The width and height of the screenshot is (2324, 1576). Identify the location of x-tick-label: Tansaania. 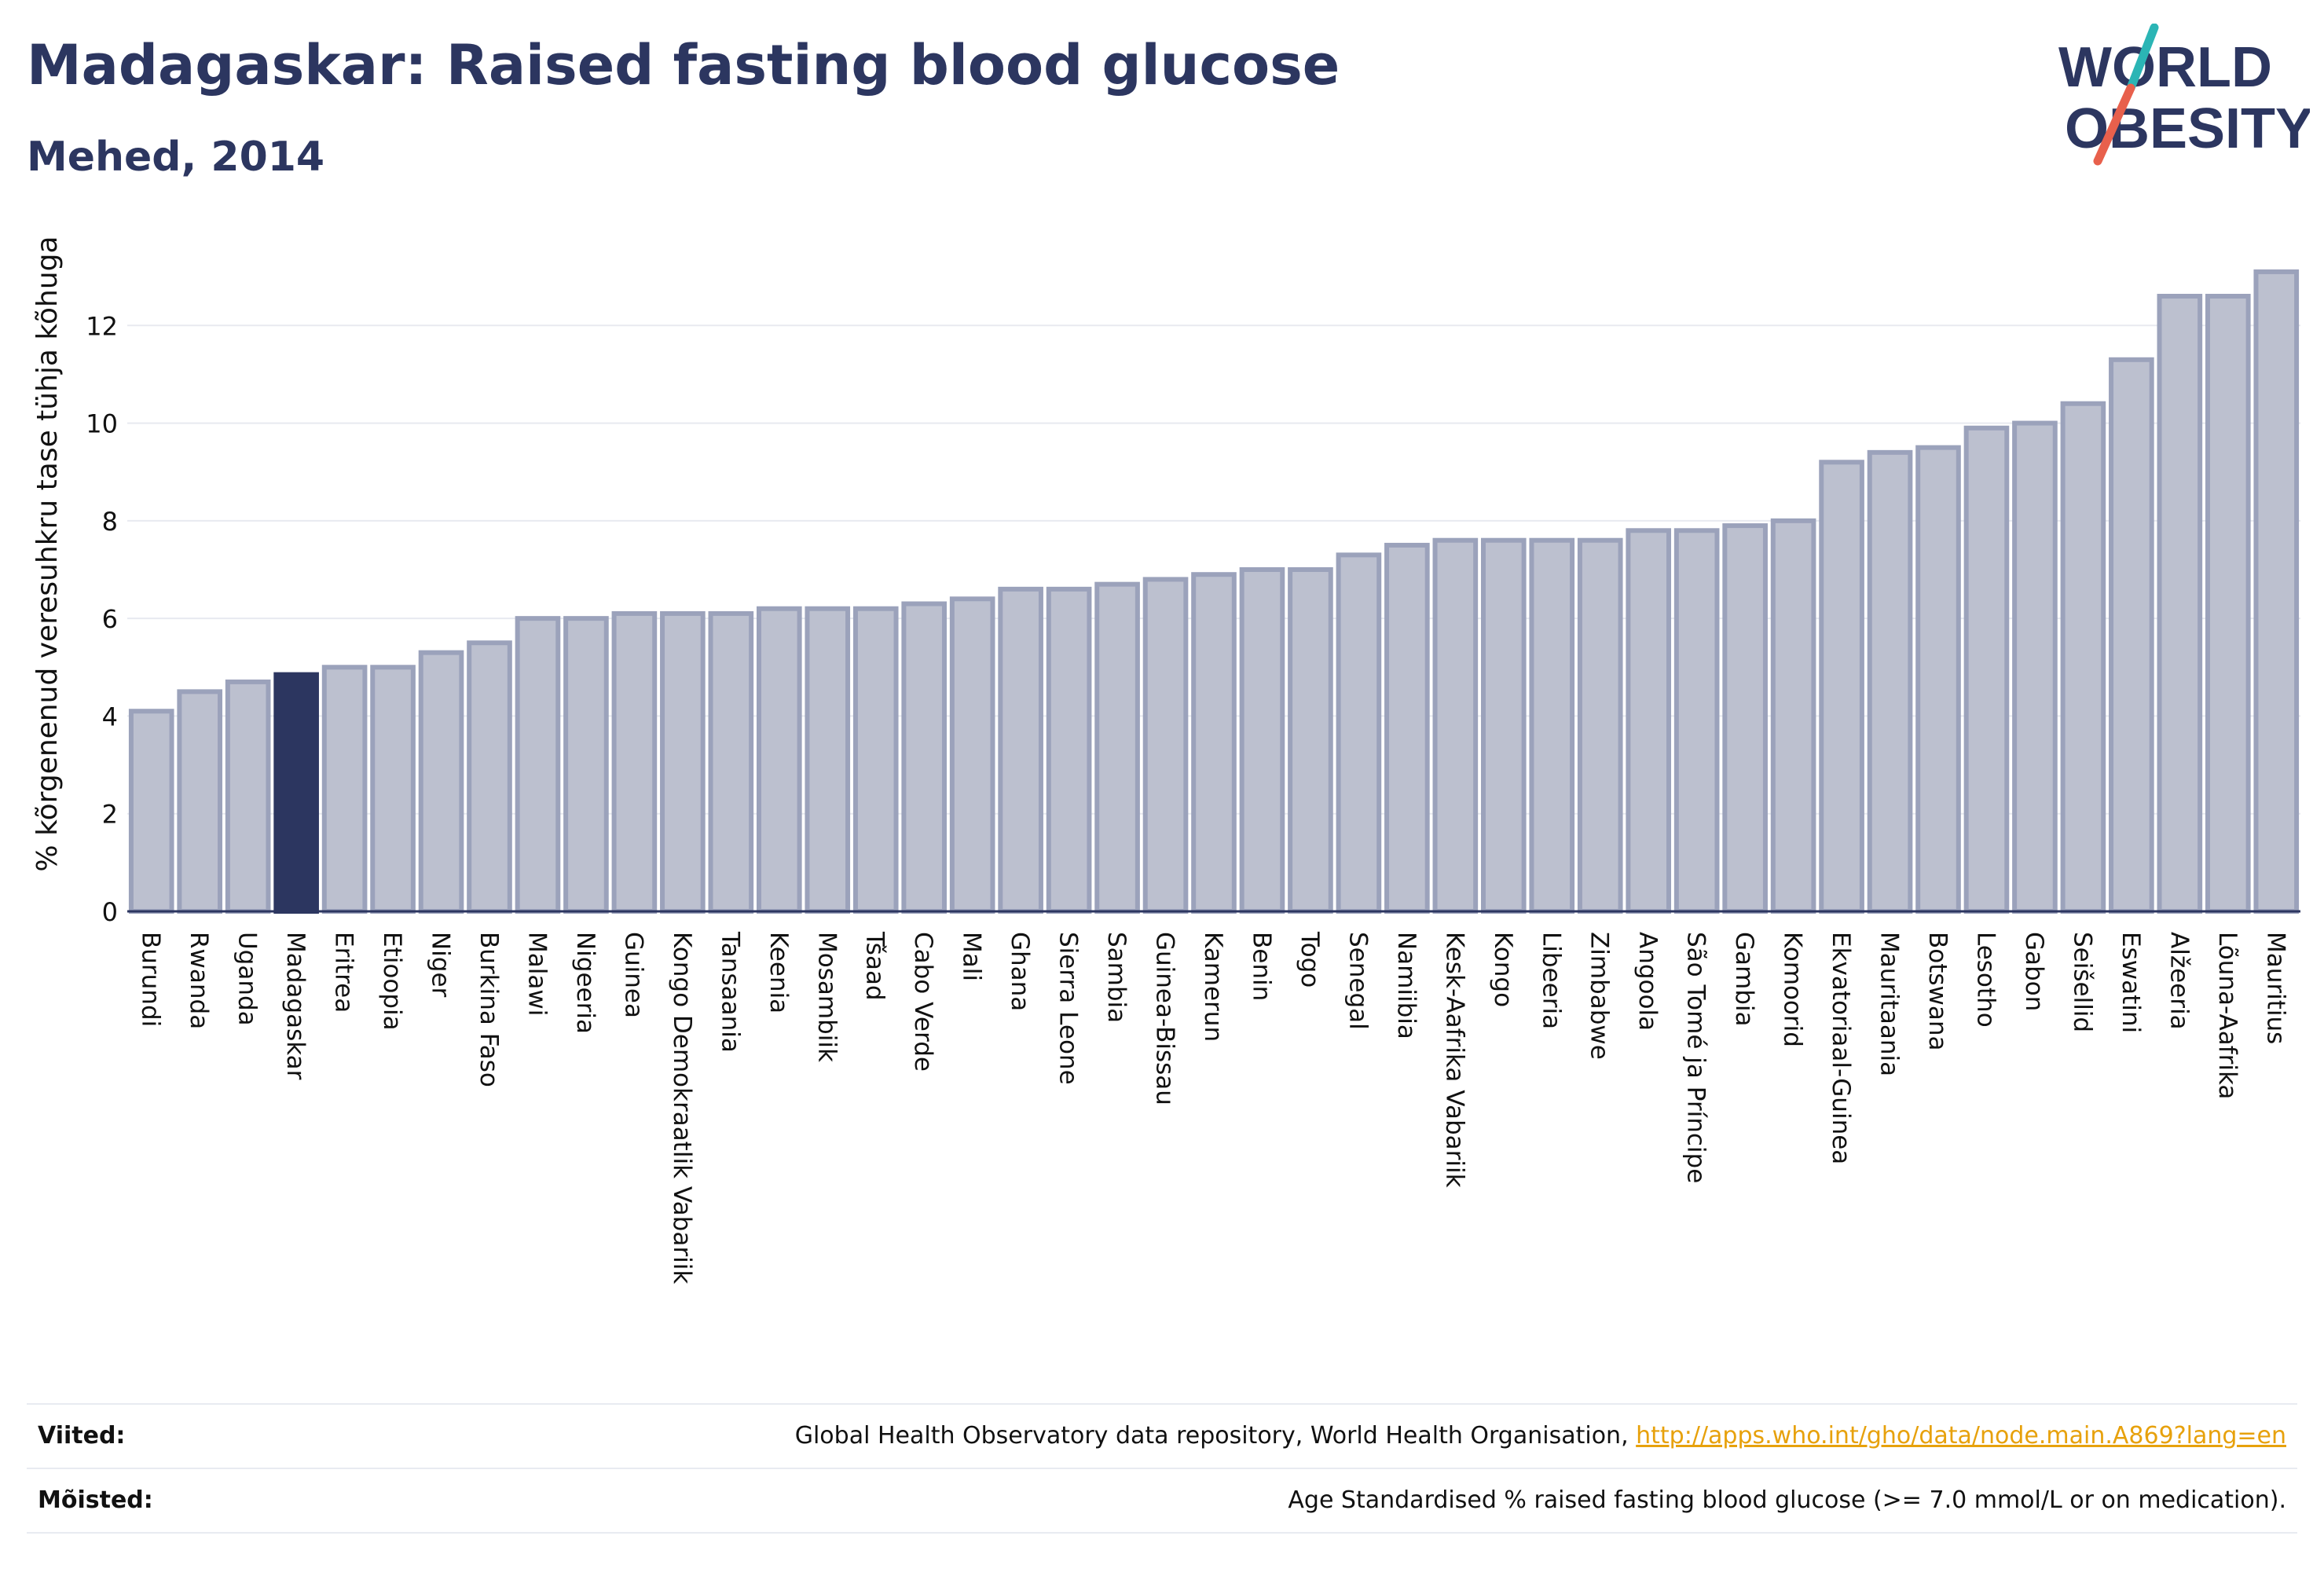
(730, 992).